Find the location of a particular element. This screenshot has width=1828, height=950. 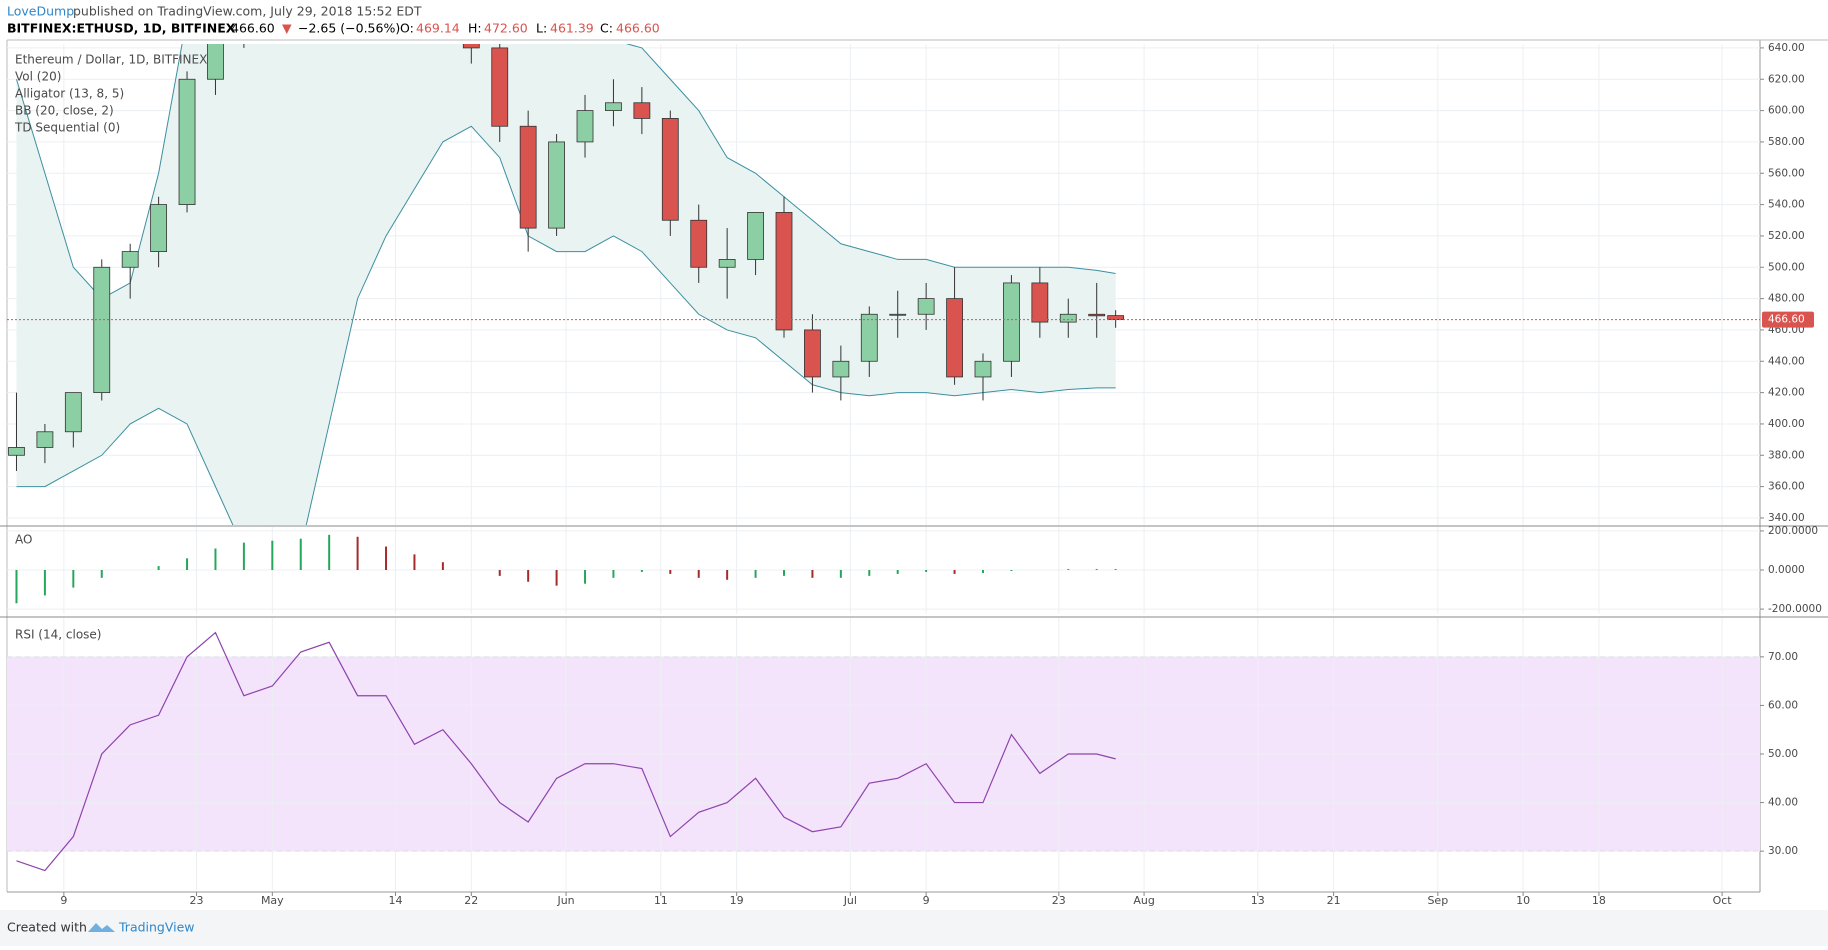

y-tick-label: -200.0000 is located at coordinates (1795, 609).